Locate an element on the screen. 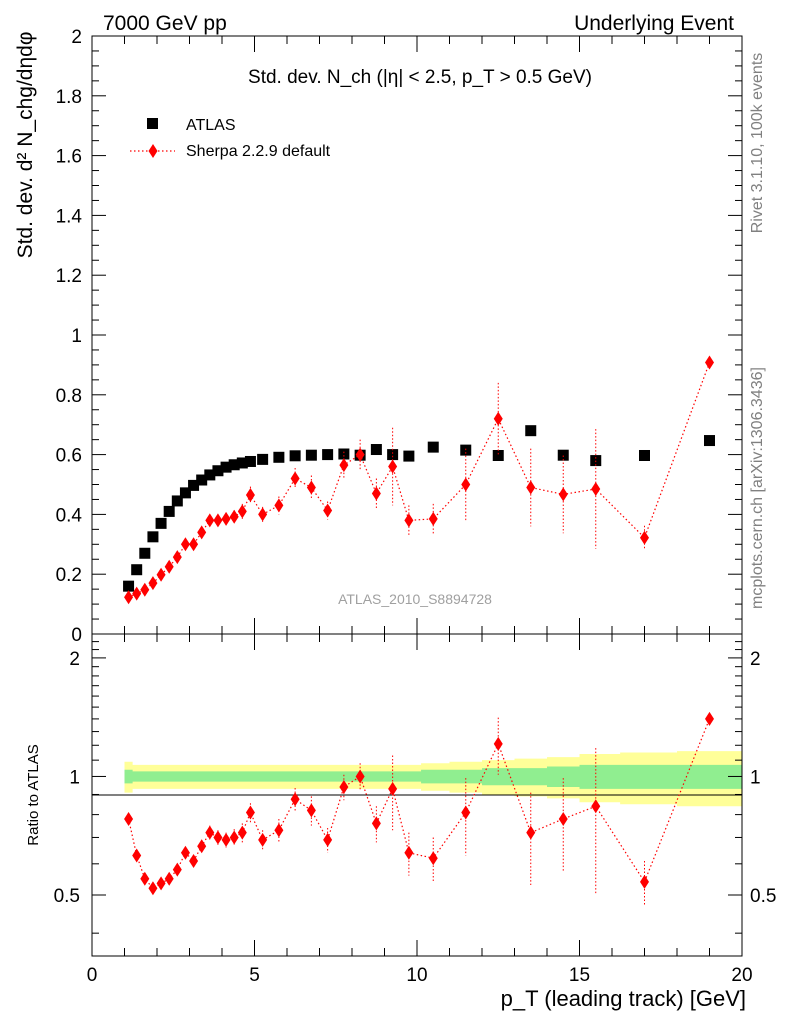 The image size is (786, 1024). main-ytick-label: 1.4 is located at coordinates (69, 216).